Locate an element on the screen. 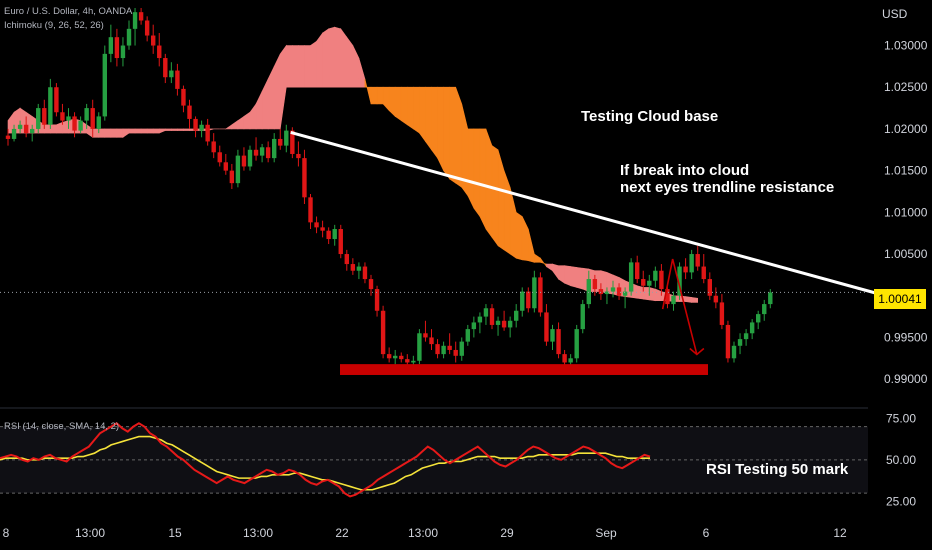 The image size is (932, 550). projection-arrow is located at coordinates (679, 306).